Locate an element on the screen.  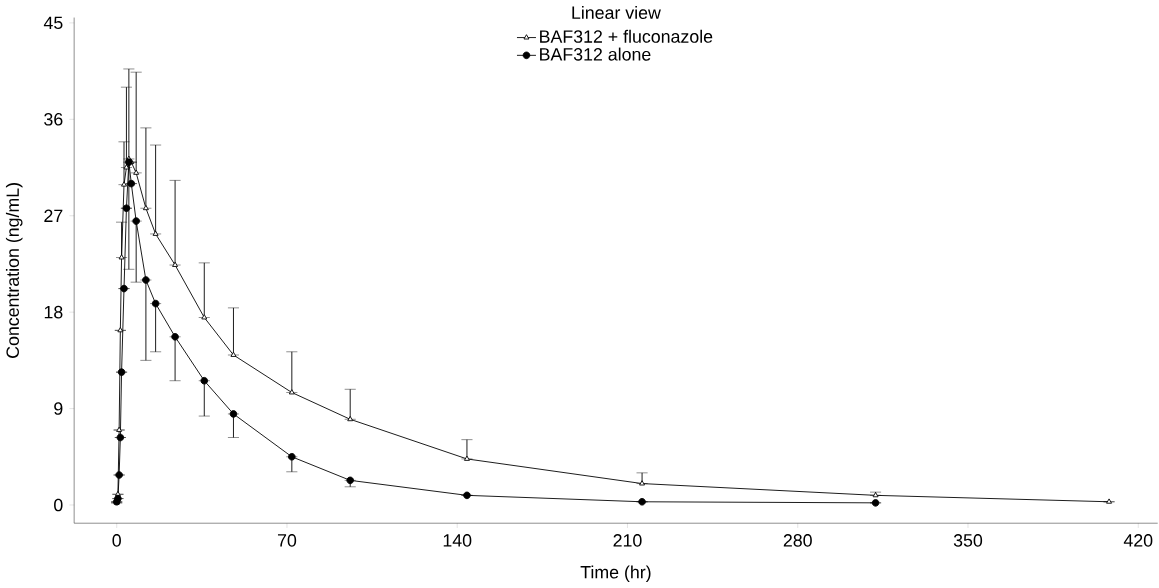
x-tick-label: 140 is located at coordinates (457, 540).